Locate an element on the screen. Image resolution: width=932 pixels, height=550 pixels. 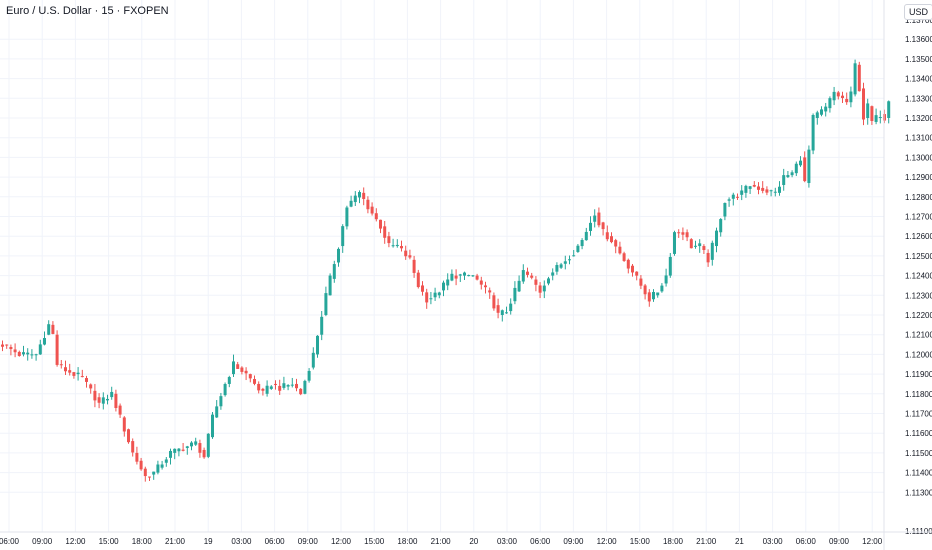
y-tick-label: 1.13400 is located at coordinates (918, 79).